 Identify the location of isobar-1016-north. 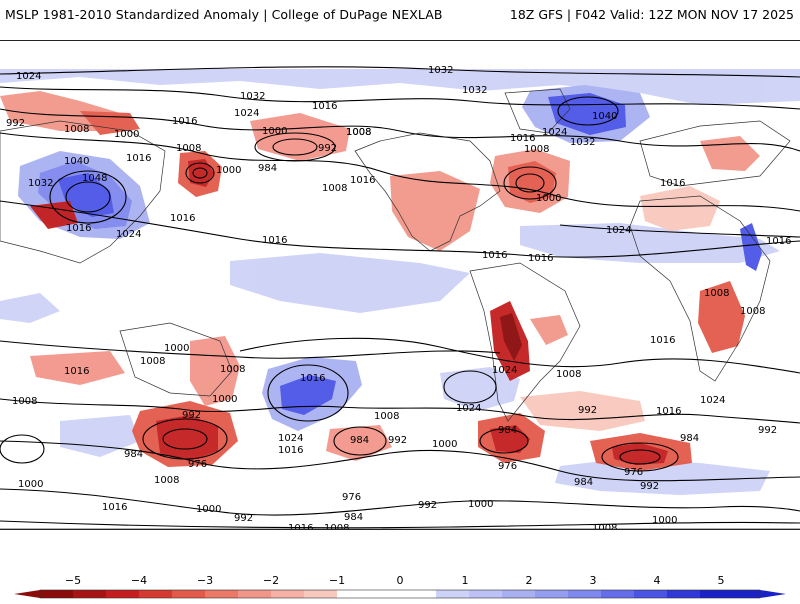
(400, 130).